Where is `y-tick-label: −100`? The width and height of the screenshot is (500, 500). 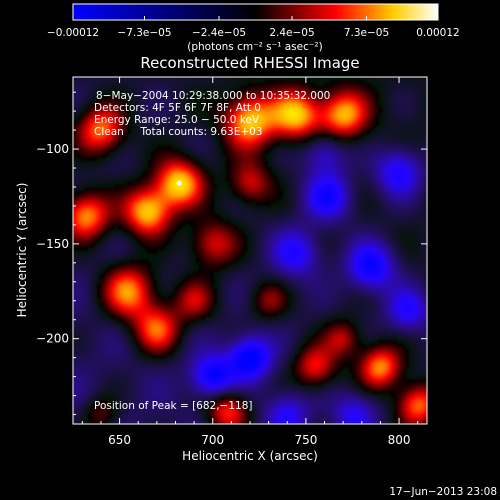
y-tick-label: −100 is located at coordinates (52, 149).